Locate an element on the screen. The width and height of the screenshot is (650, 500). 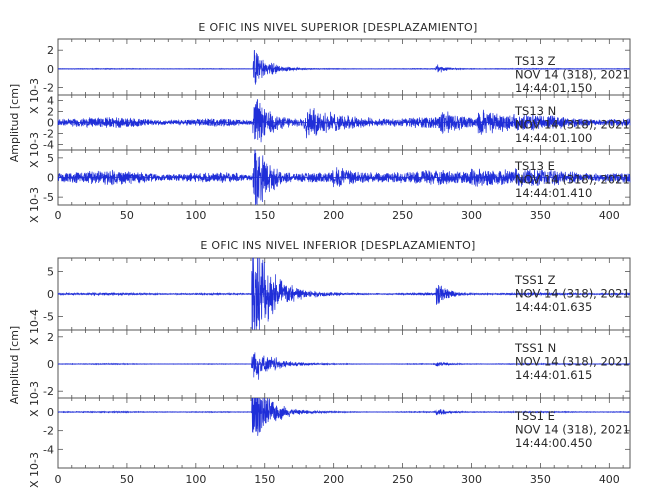
station-note: TS13 N is located at coordinates (535, 111).